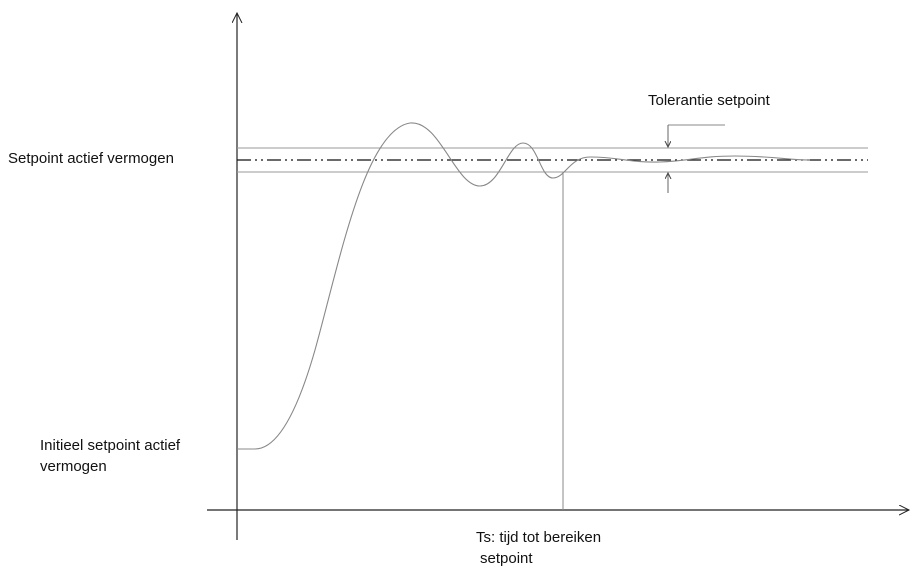  I want to click on settling-label: setpoint, so click(506, 558).